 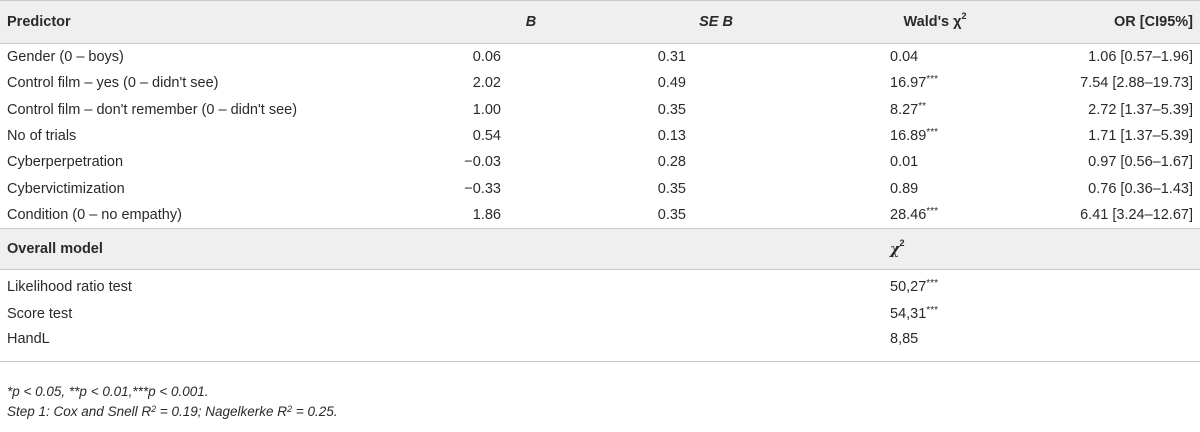 What do you see at coordinates (28, 338) in the screenshot?
I see `model-row-label: HandL` at bounding box center [28, 338].